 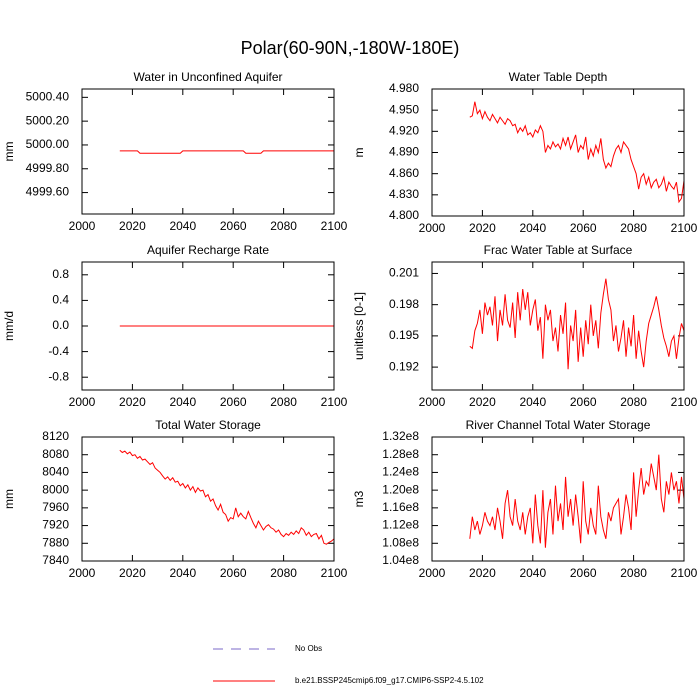 I want to click on y-tick-label: -0.8, so click(x=58, y=376).